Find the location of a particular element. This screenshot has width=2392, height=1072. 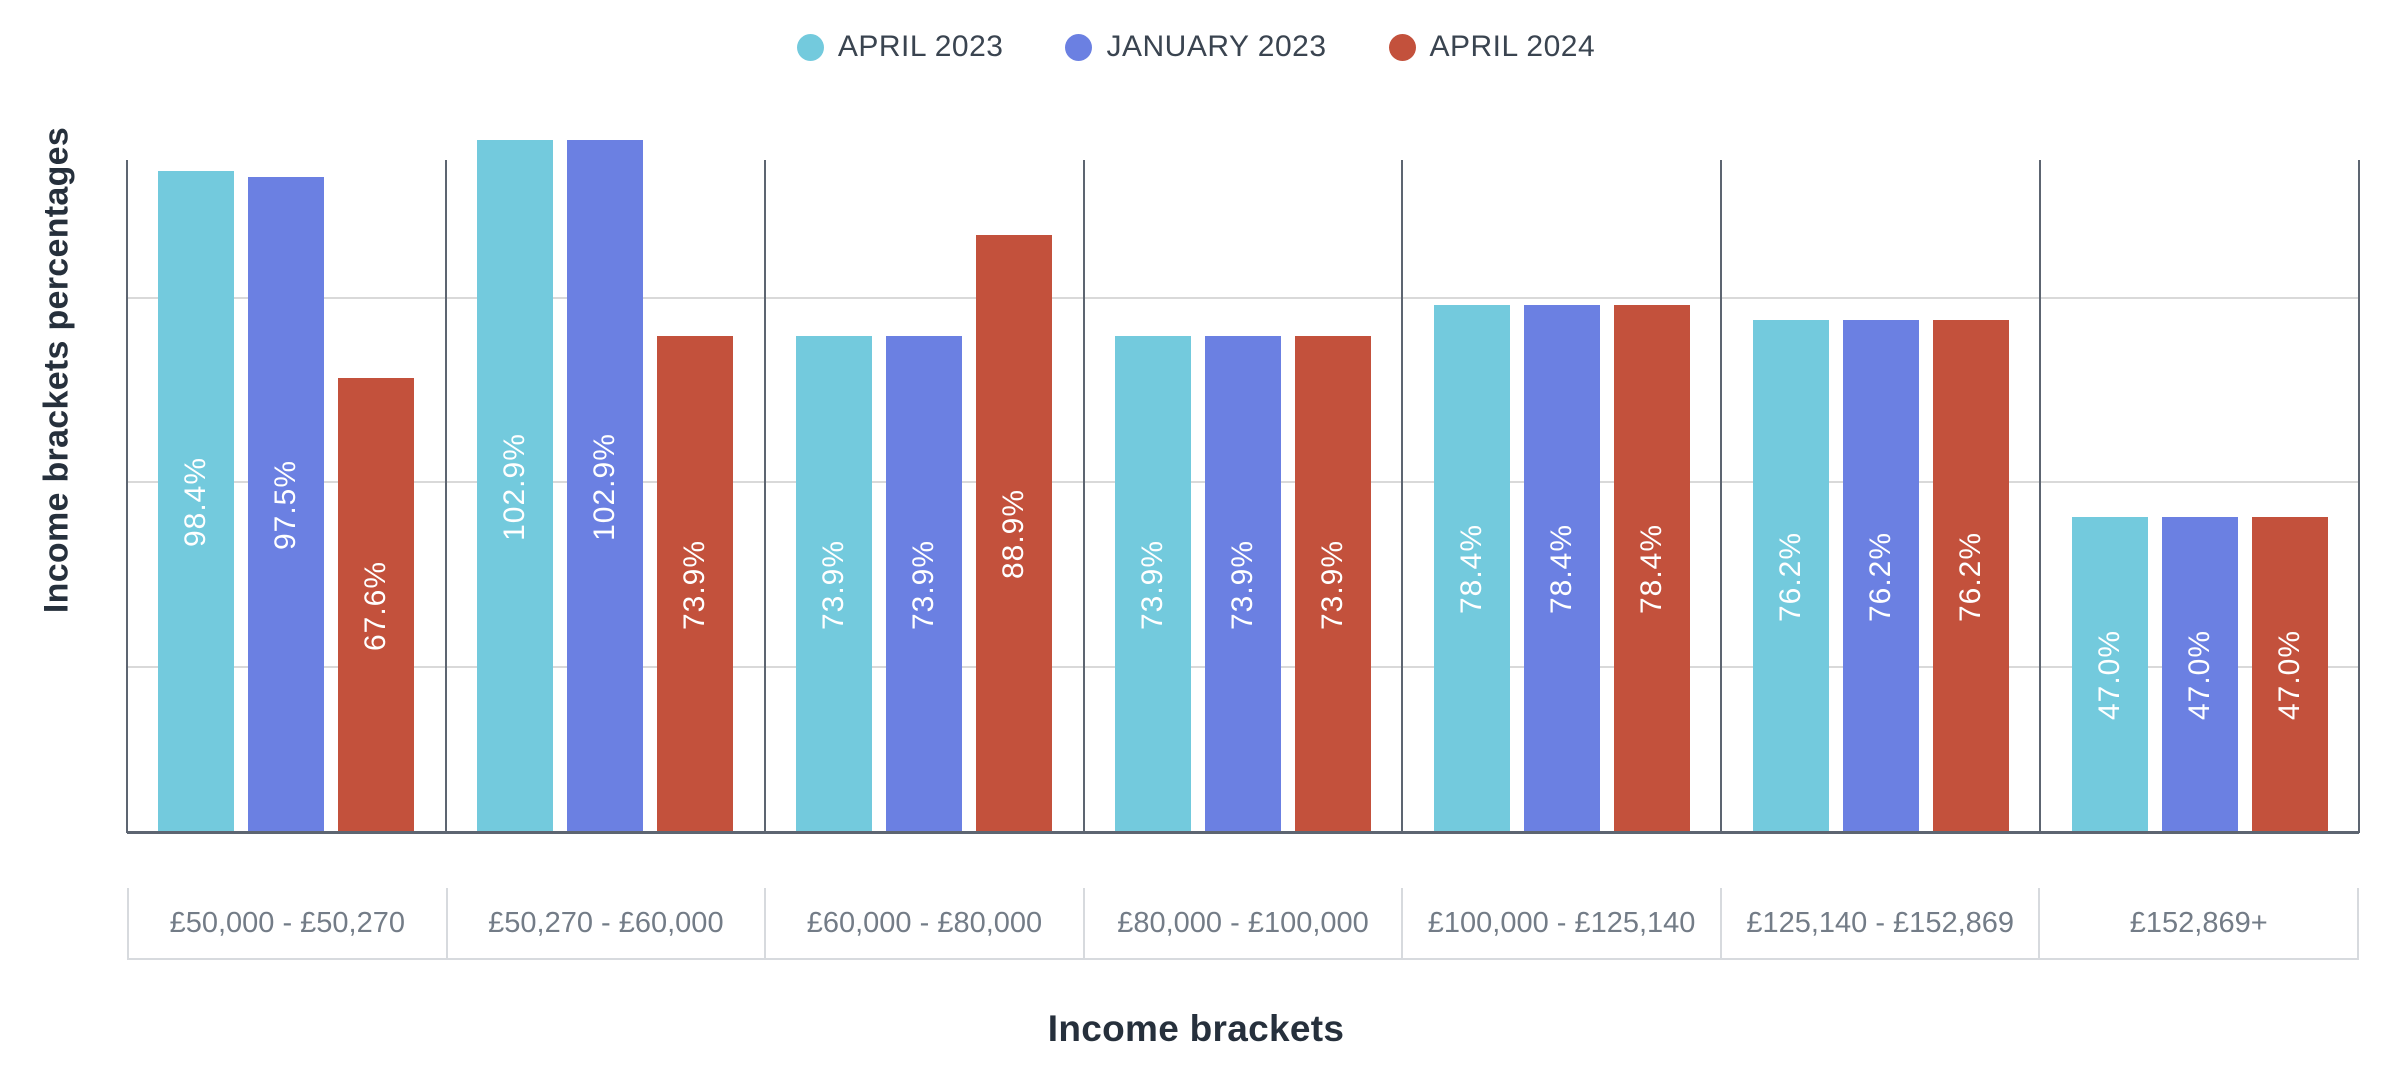

bar-january-2023: 102.9% is located at coordinates (605, 486).